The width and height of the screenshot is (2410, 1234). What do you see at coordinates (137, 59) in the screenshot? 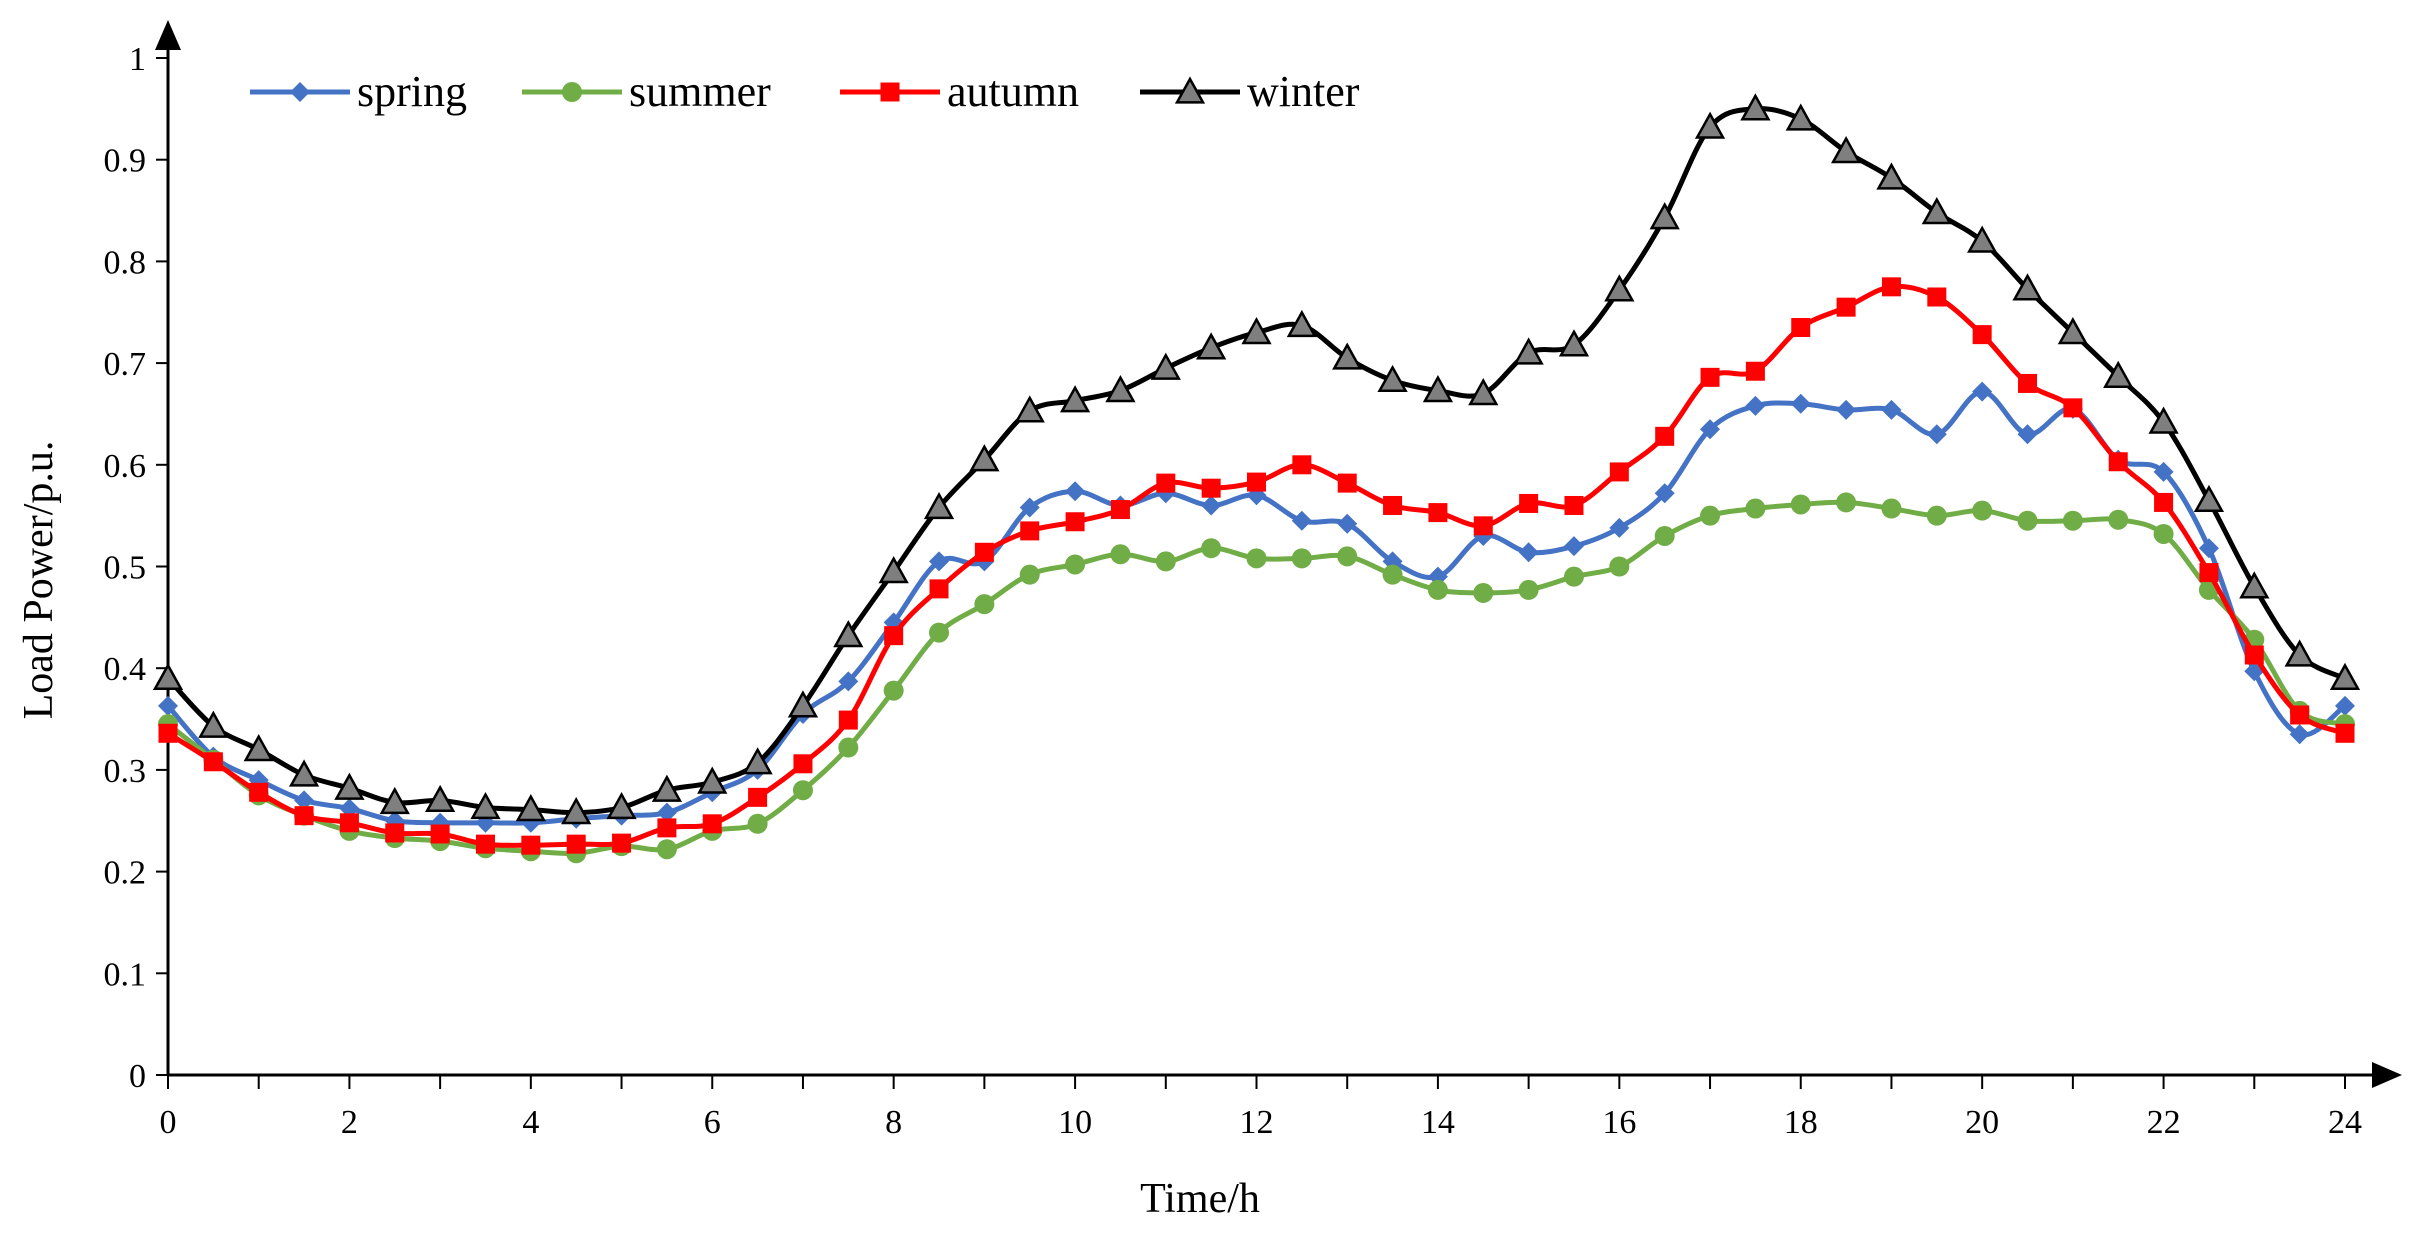
I see `y-tick-label: 1` at bounding box center [137, 59].